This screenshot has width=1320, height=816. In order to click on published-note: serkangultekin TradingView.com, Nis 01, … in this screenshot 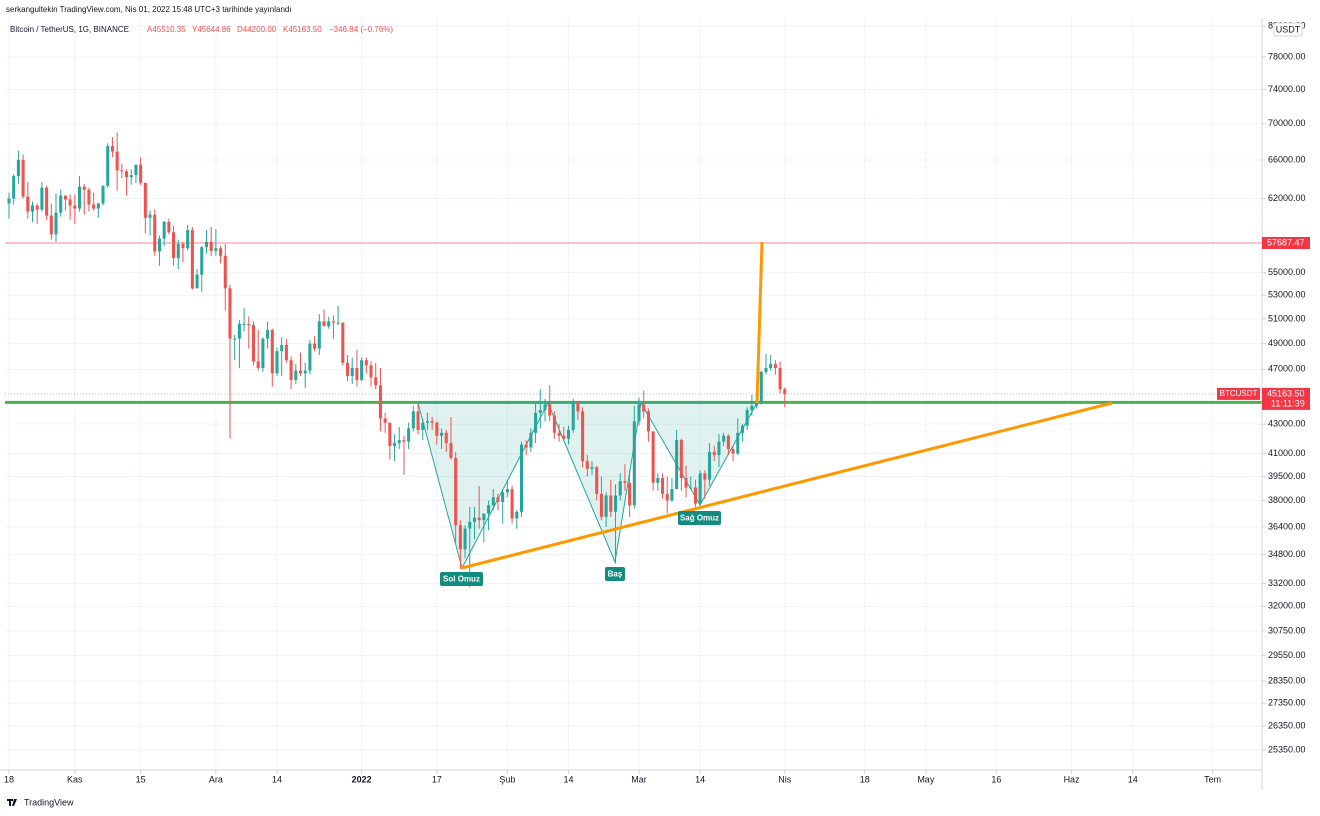, I will do `click(149, 9)`.